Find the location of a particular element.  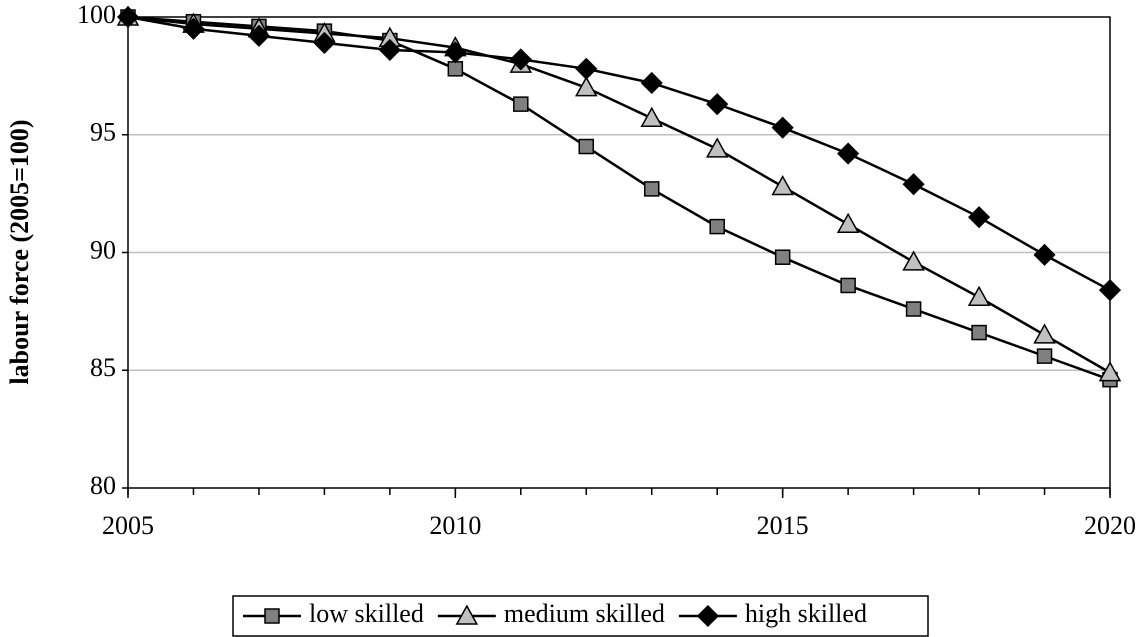

x-tick-label: 2005 is located at coordinates (128, 525).